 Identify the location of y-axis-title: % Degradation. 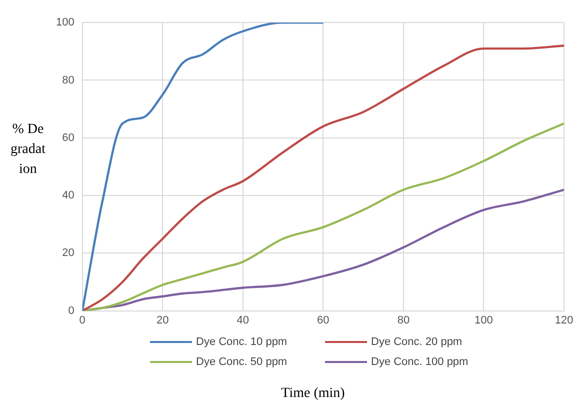
(28, 150).